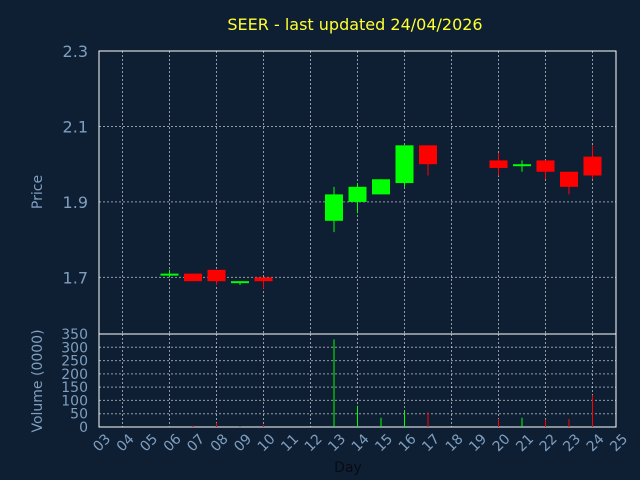  Describe the element at coordinates (83, 428) in the screenshot. I see `volume-tick-label: 0` at that location.